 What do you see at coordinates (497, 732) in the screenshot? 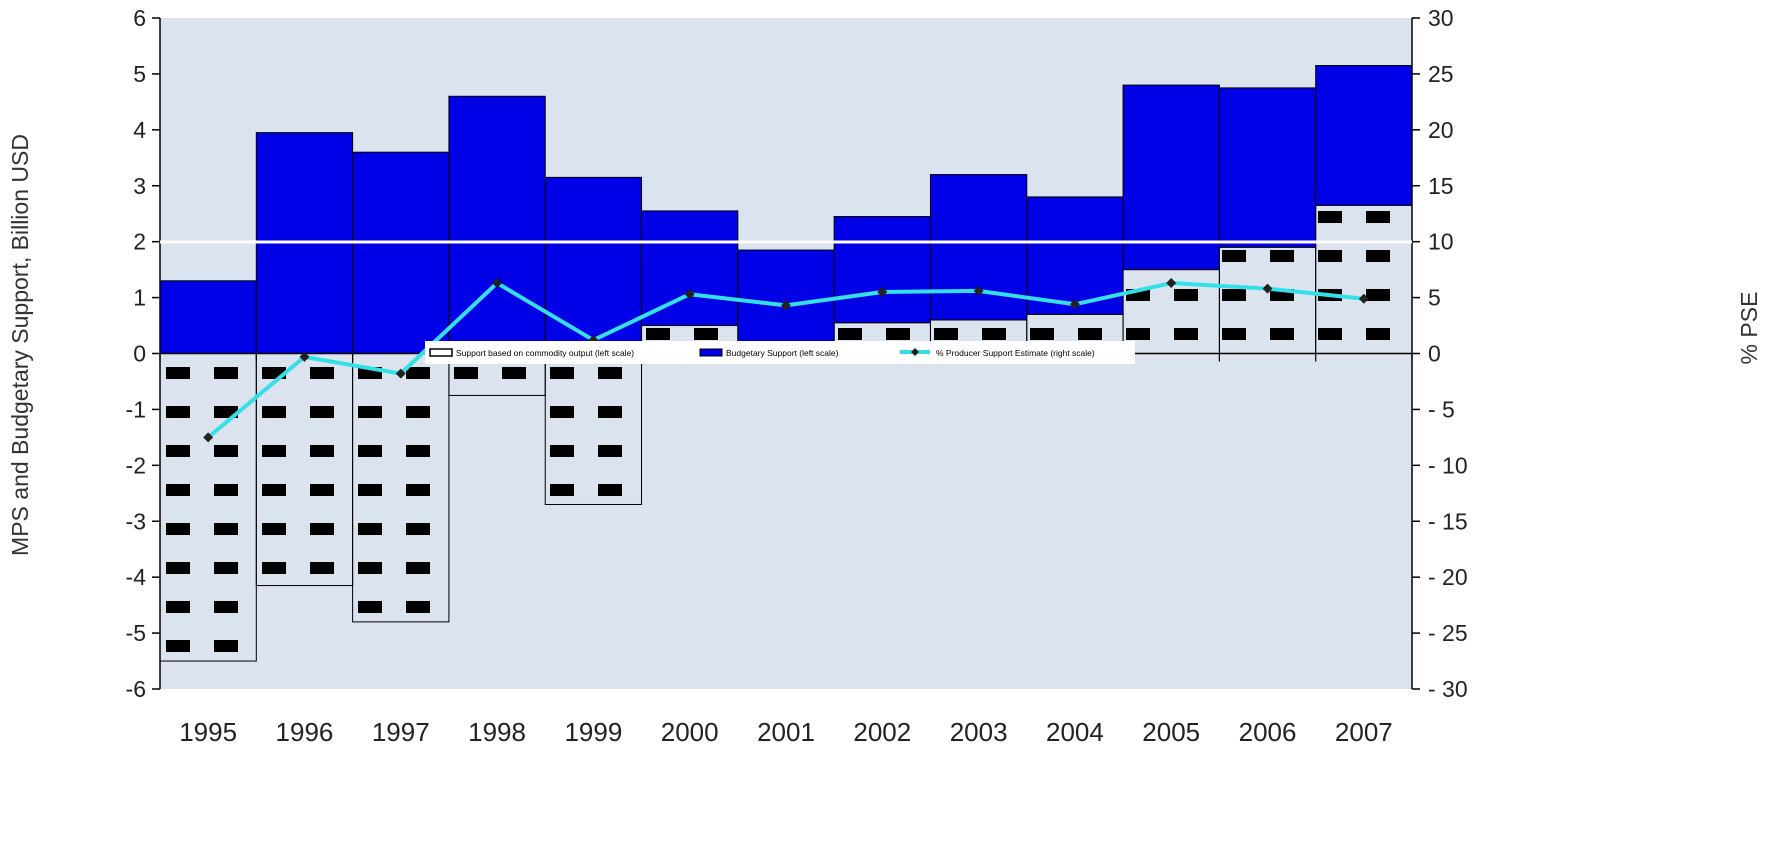
I see `x-tick-label-1998: 1998` at bounding box center [497, 732].